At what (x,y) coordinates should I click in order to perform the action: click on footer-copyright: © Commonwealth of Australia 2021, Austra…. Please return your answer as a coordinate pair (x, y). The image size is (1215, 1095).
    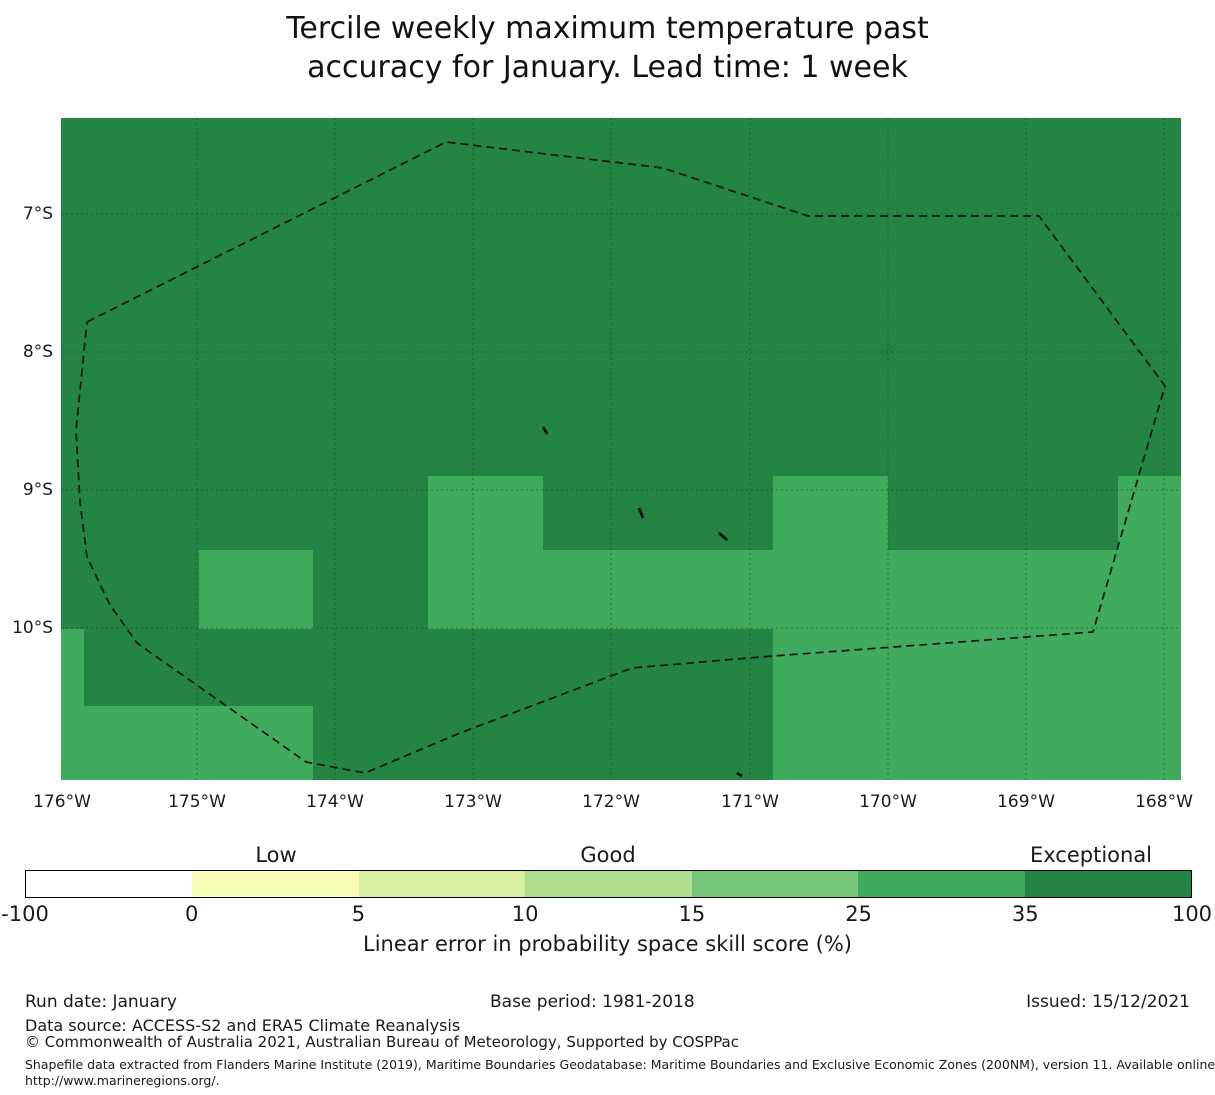
    Looking at the image, I should click on (382, 1042).